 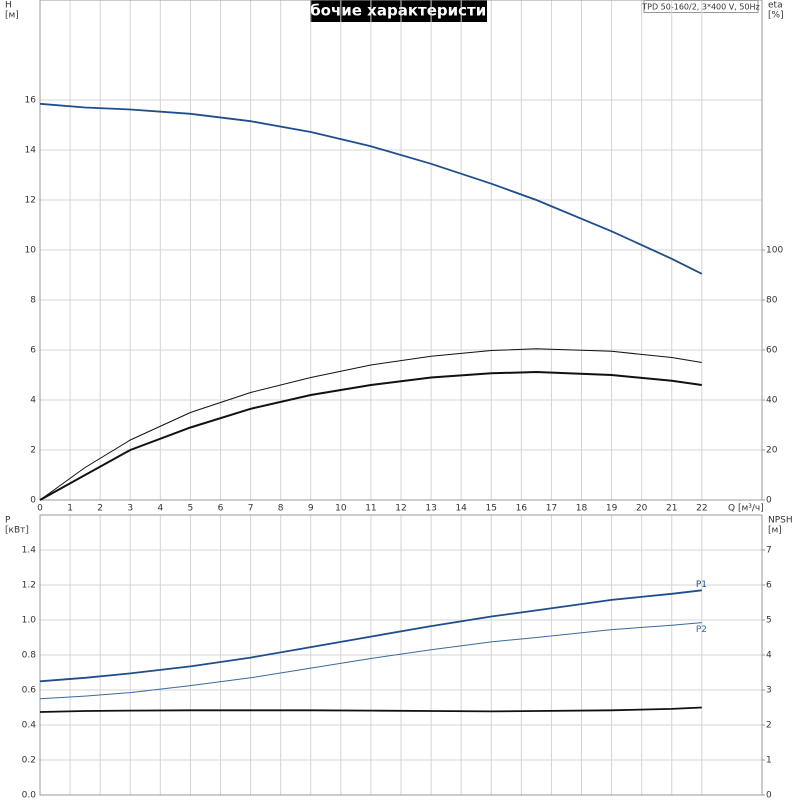 I want to click on chart-title: Рабочие характеристики, so click(x=398, y=11).